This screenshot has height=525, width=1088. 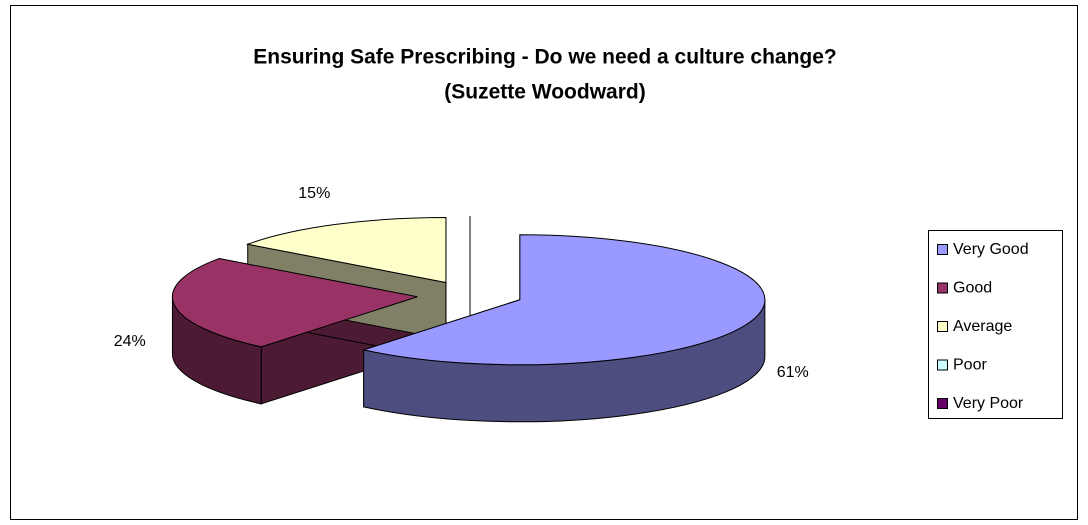 What do you see at coordinates (970, 365) in the screenshot?
I see `legend-label: Poor` at bounding box center [970, 365].